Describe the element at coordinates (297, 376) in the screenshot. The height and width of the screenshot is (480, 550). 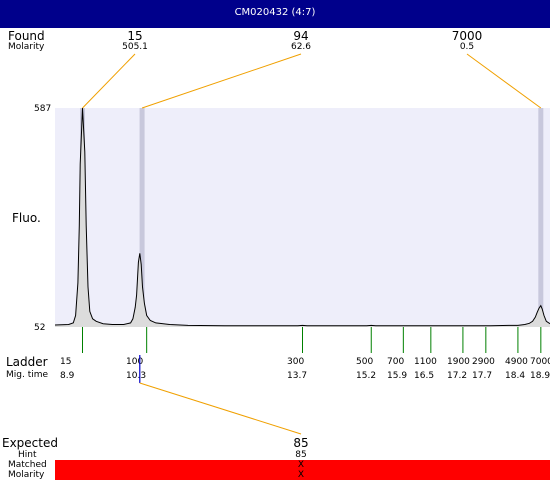
I see `ladder-time-2: 13.7` at that location.